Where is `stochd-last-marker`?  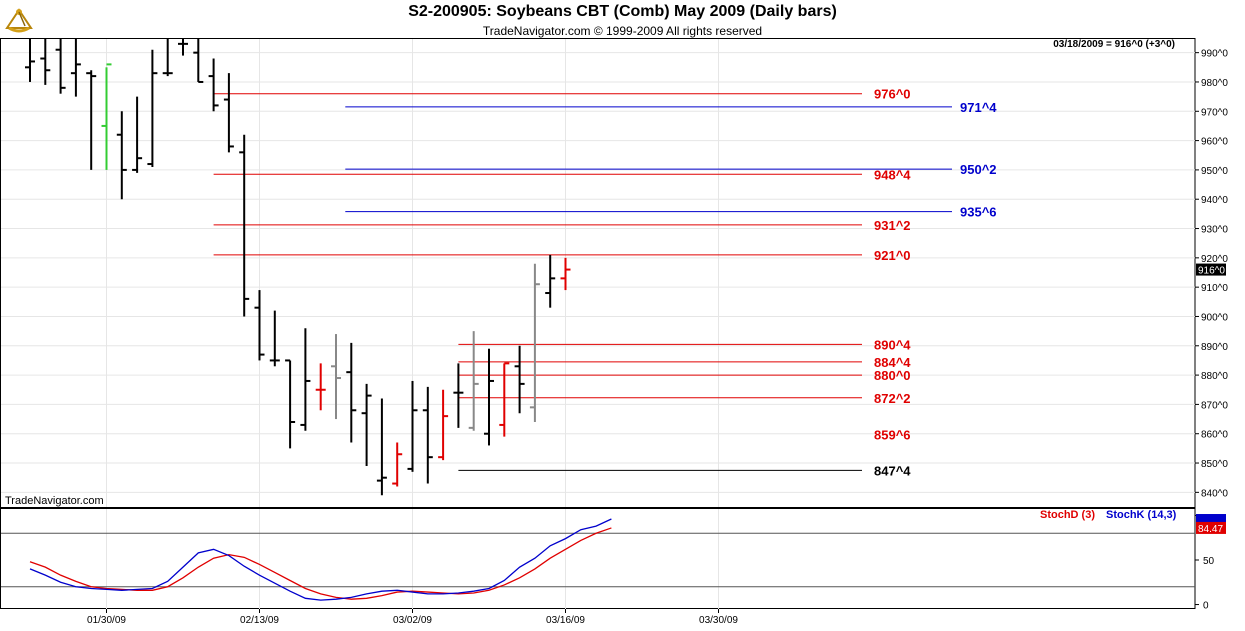
stochd-last-marker is located at coordinates (1211, 527).